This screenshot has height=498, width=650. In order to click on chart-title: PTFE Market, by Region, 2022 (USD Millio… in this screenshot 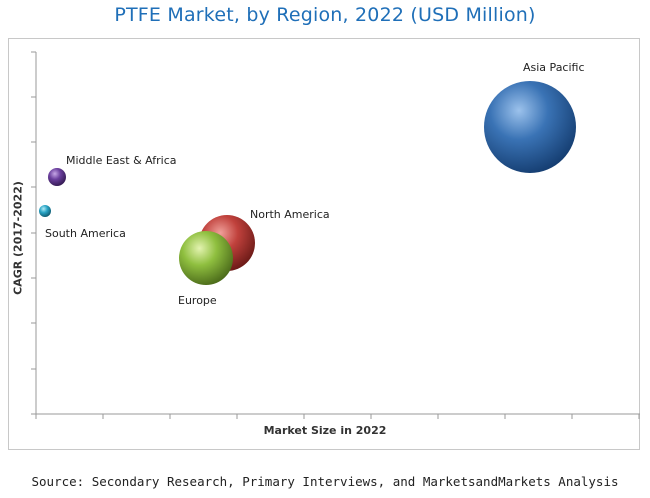, I will do `click(325, 15)`.